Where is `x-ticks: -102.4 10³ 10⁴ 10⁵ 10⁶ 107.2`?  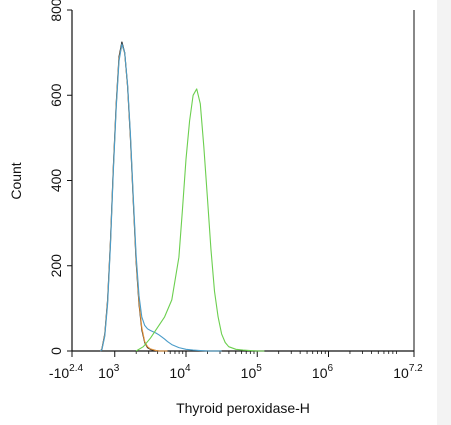
x-ticks: -102.4 10³ 10⁴ 10⁵ 10⁶ 107.2 is located at coordinates (236, 366).